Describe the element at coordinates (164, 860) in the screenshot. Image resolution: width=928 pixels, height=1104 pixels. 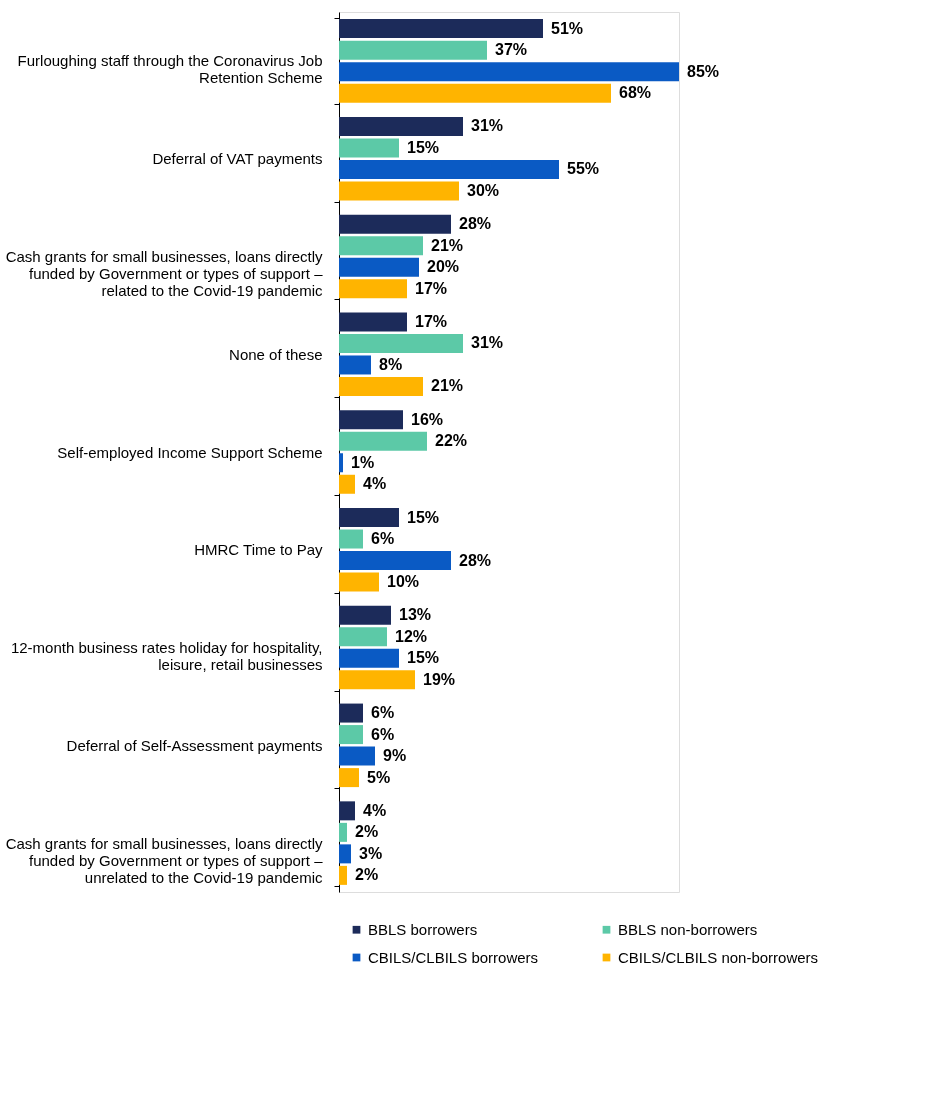
I see `y-tick-label: Cash grants for small businesses, loans directly funded by Government or types of support – unrelated to the Covid-19 pandemic` at that location.